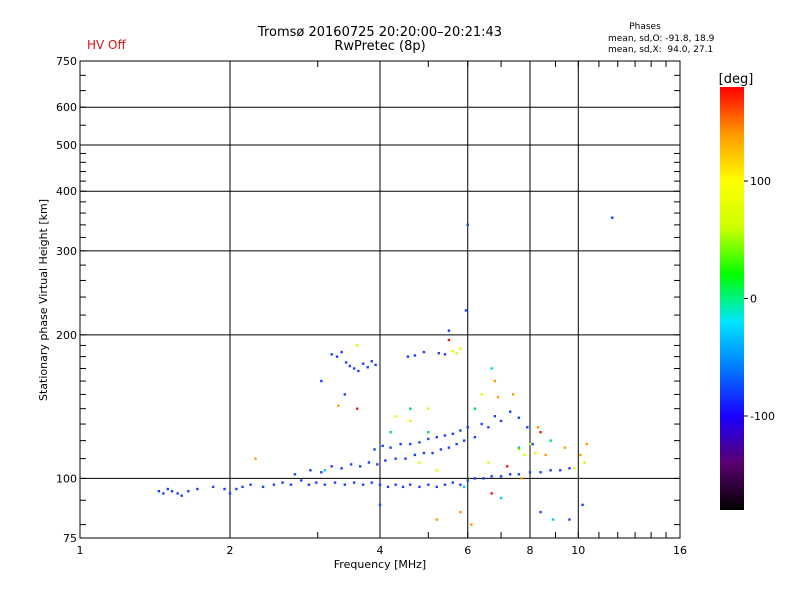 The height and width of the screenshot is (600, 800). What do you see at coordinates (382, 550) in the screenshot?
I see `x-tick-labels: 1 2 4 6 8 10 16` at bounding box center [382, 550].